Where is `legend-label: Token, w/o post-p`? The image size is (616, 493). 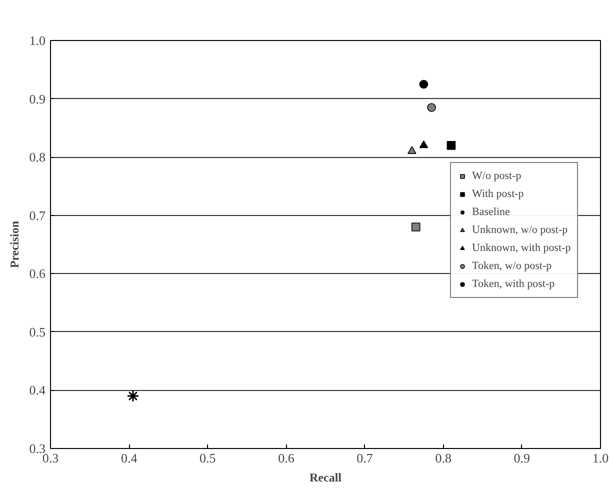 legend-label: Token, w/o post-p is located at coordinates (512, 266).